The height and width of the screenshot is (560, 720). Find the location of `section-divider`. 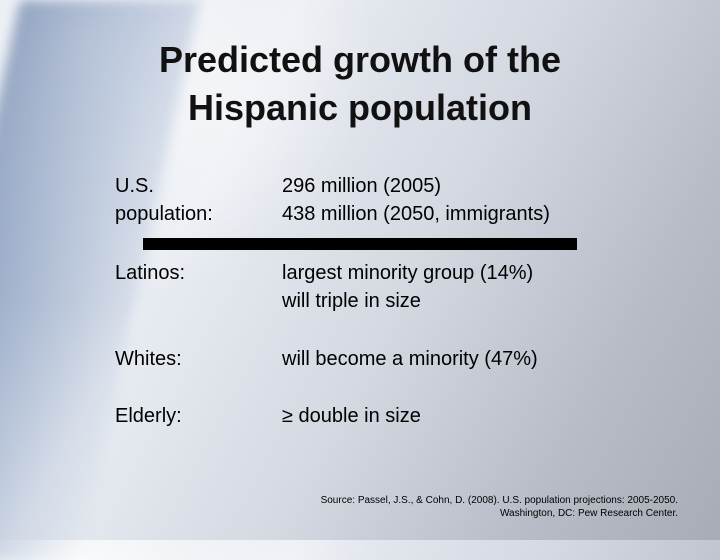

section-divider is located at coordinates (360, 244).